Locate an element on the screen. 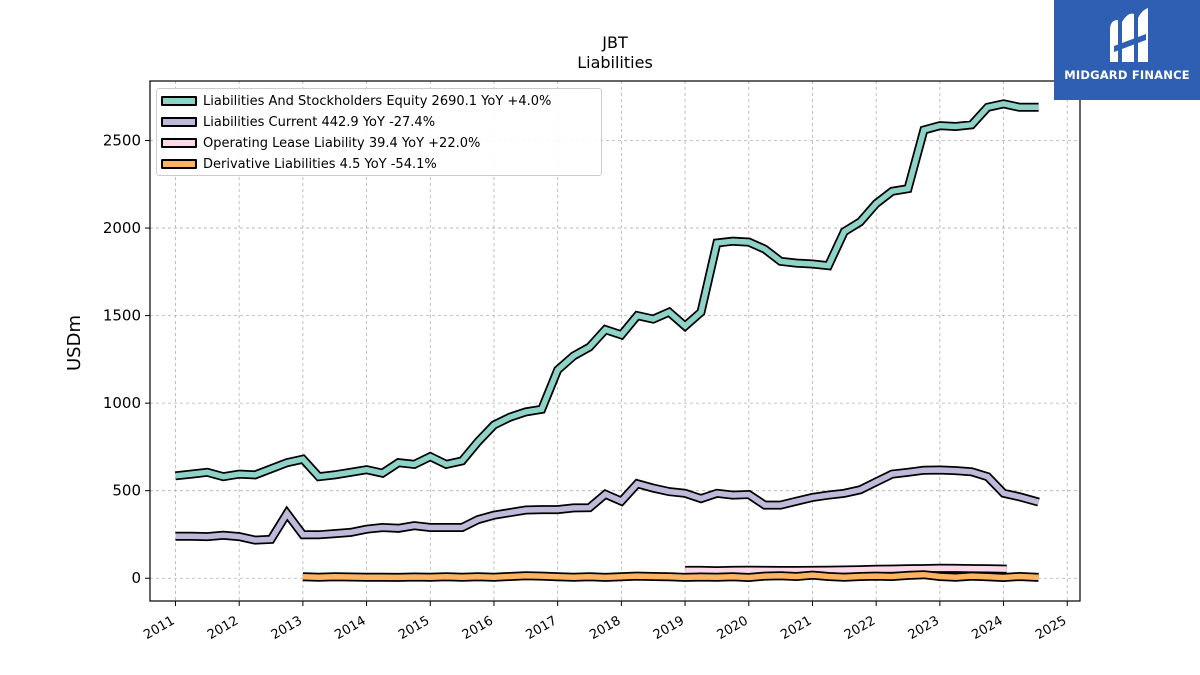  x-tick-label: 2018 is located at coordinates (605, 628).